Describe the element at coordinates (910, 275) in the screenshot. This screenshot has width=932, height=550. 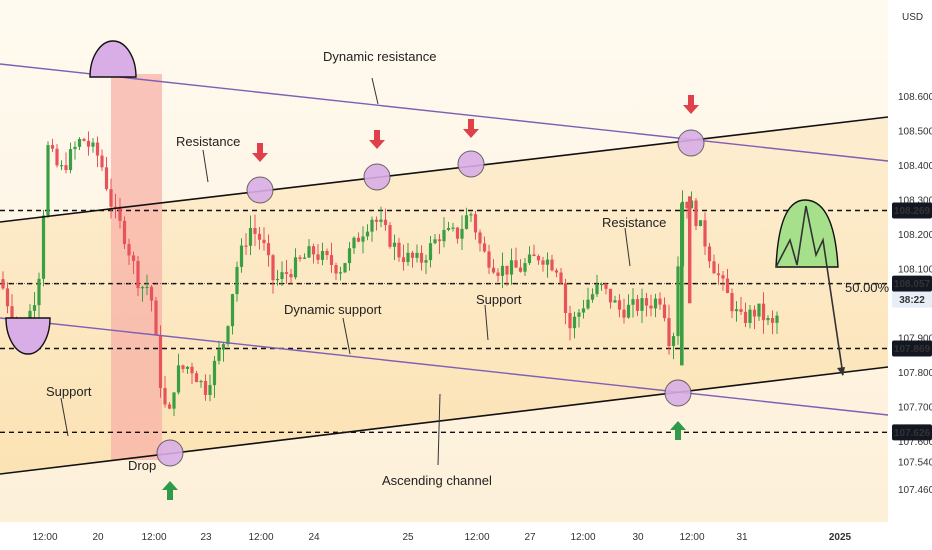
I see `price-axis-panel` at that location.